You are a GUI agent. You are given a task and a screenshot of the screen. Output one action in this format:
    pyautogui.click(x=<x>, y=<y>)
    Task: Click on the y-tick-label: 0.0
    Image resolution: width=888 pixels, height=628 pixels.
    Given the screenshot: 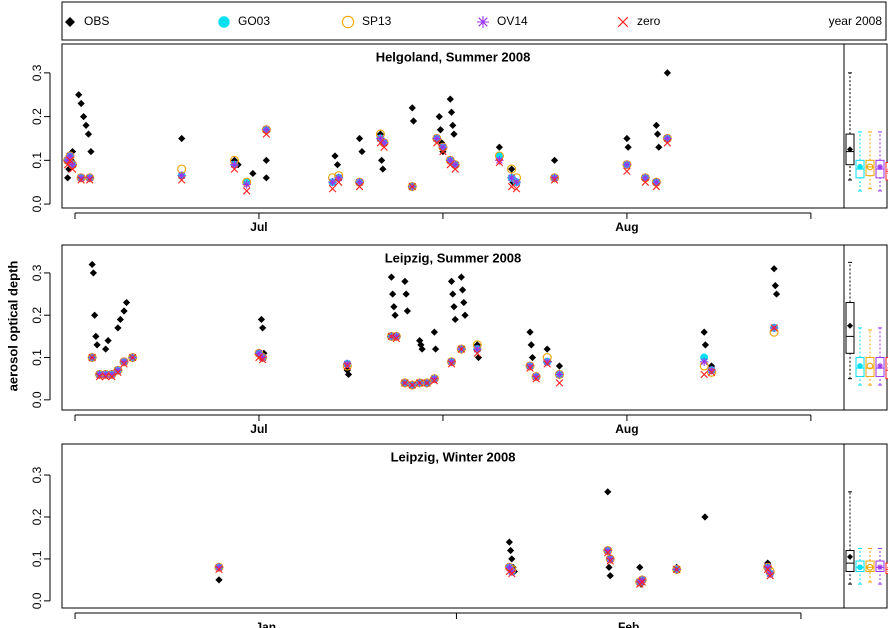 What is the action you would take?
    pyautogui.click(x=37, y=203)
    